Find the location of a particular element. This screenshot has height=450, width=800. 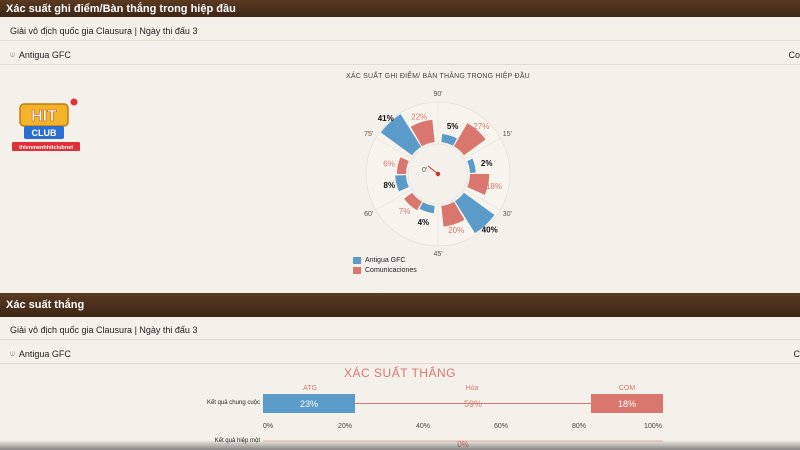

bottom-shadow is located at coordinates (400, 445).